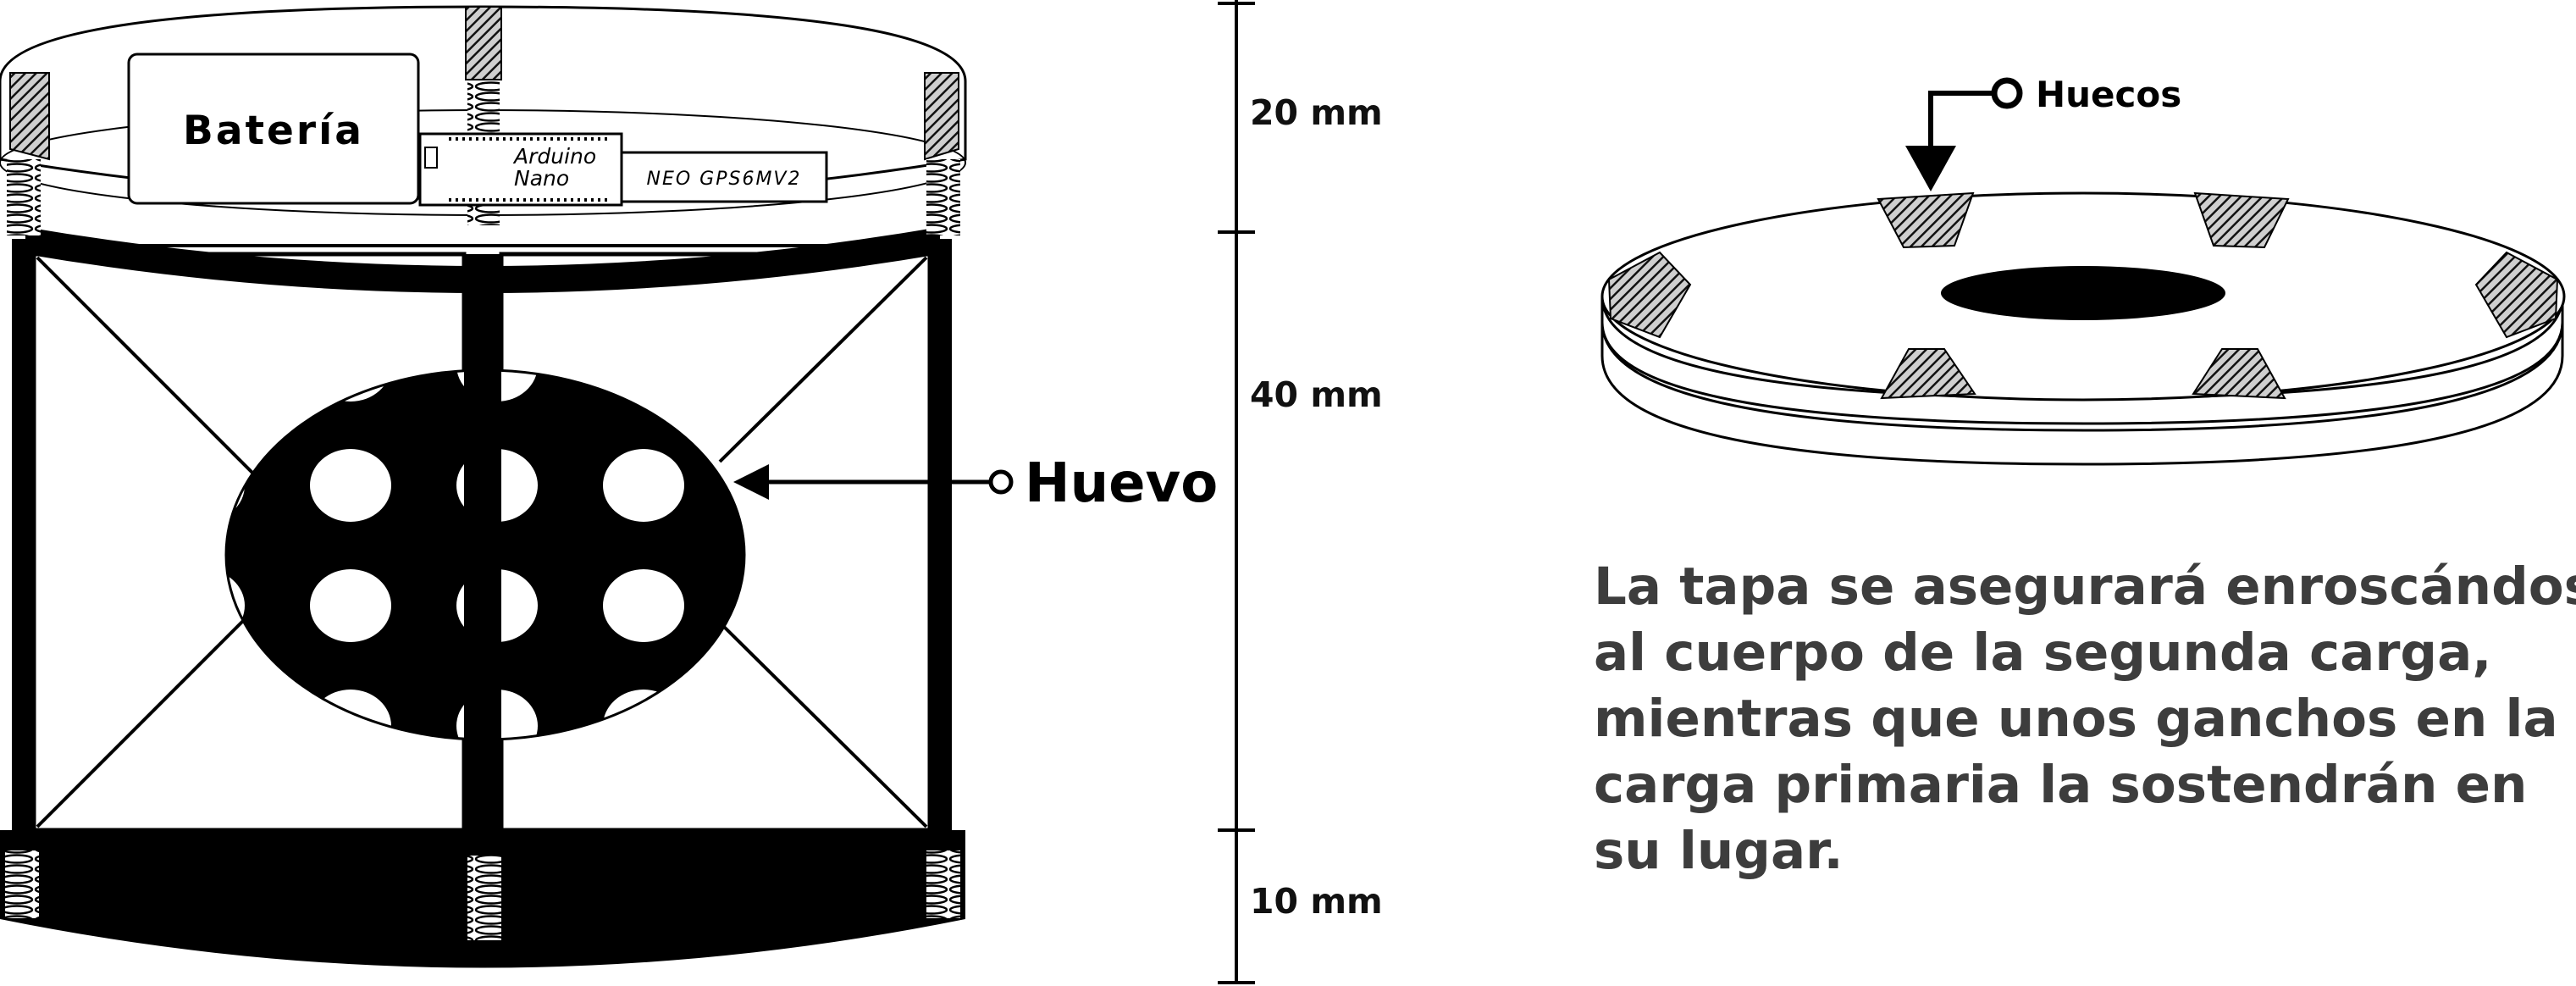 The height and width of the screenshot is (986, 2576). Describe the element at coordinates (1236, 492) in the screenshot. I see `dimension-line` at that location.